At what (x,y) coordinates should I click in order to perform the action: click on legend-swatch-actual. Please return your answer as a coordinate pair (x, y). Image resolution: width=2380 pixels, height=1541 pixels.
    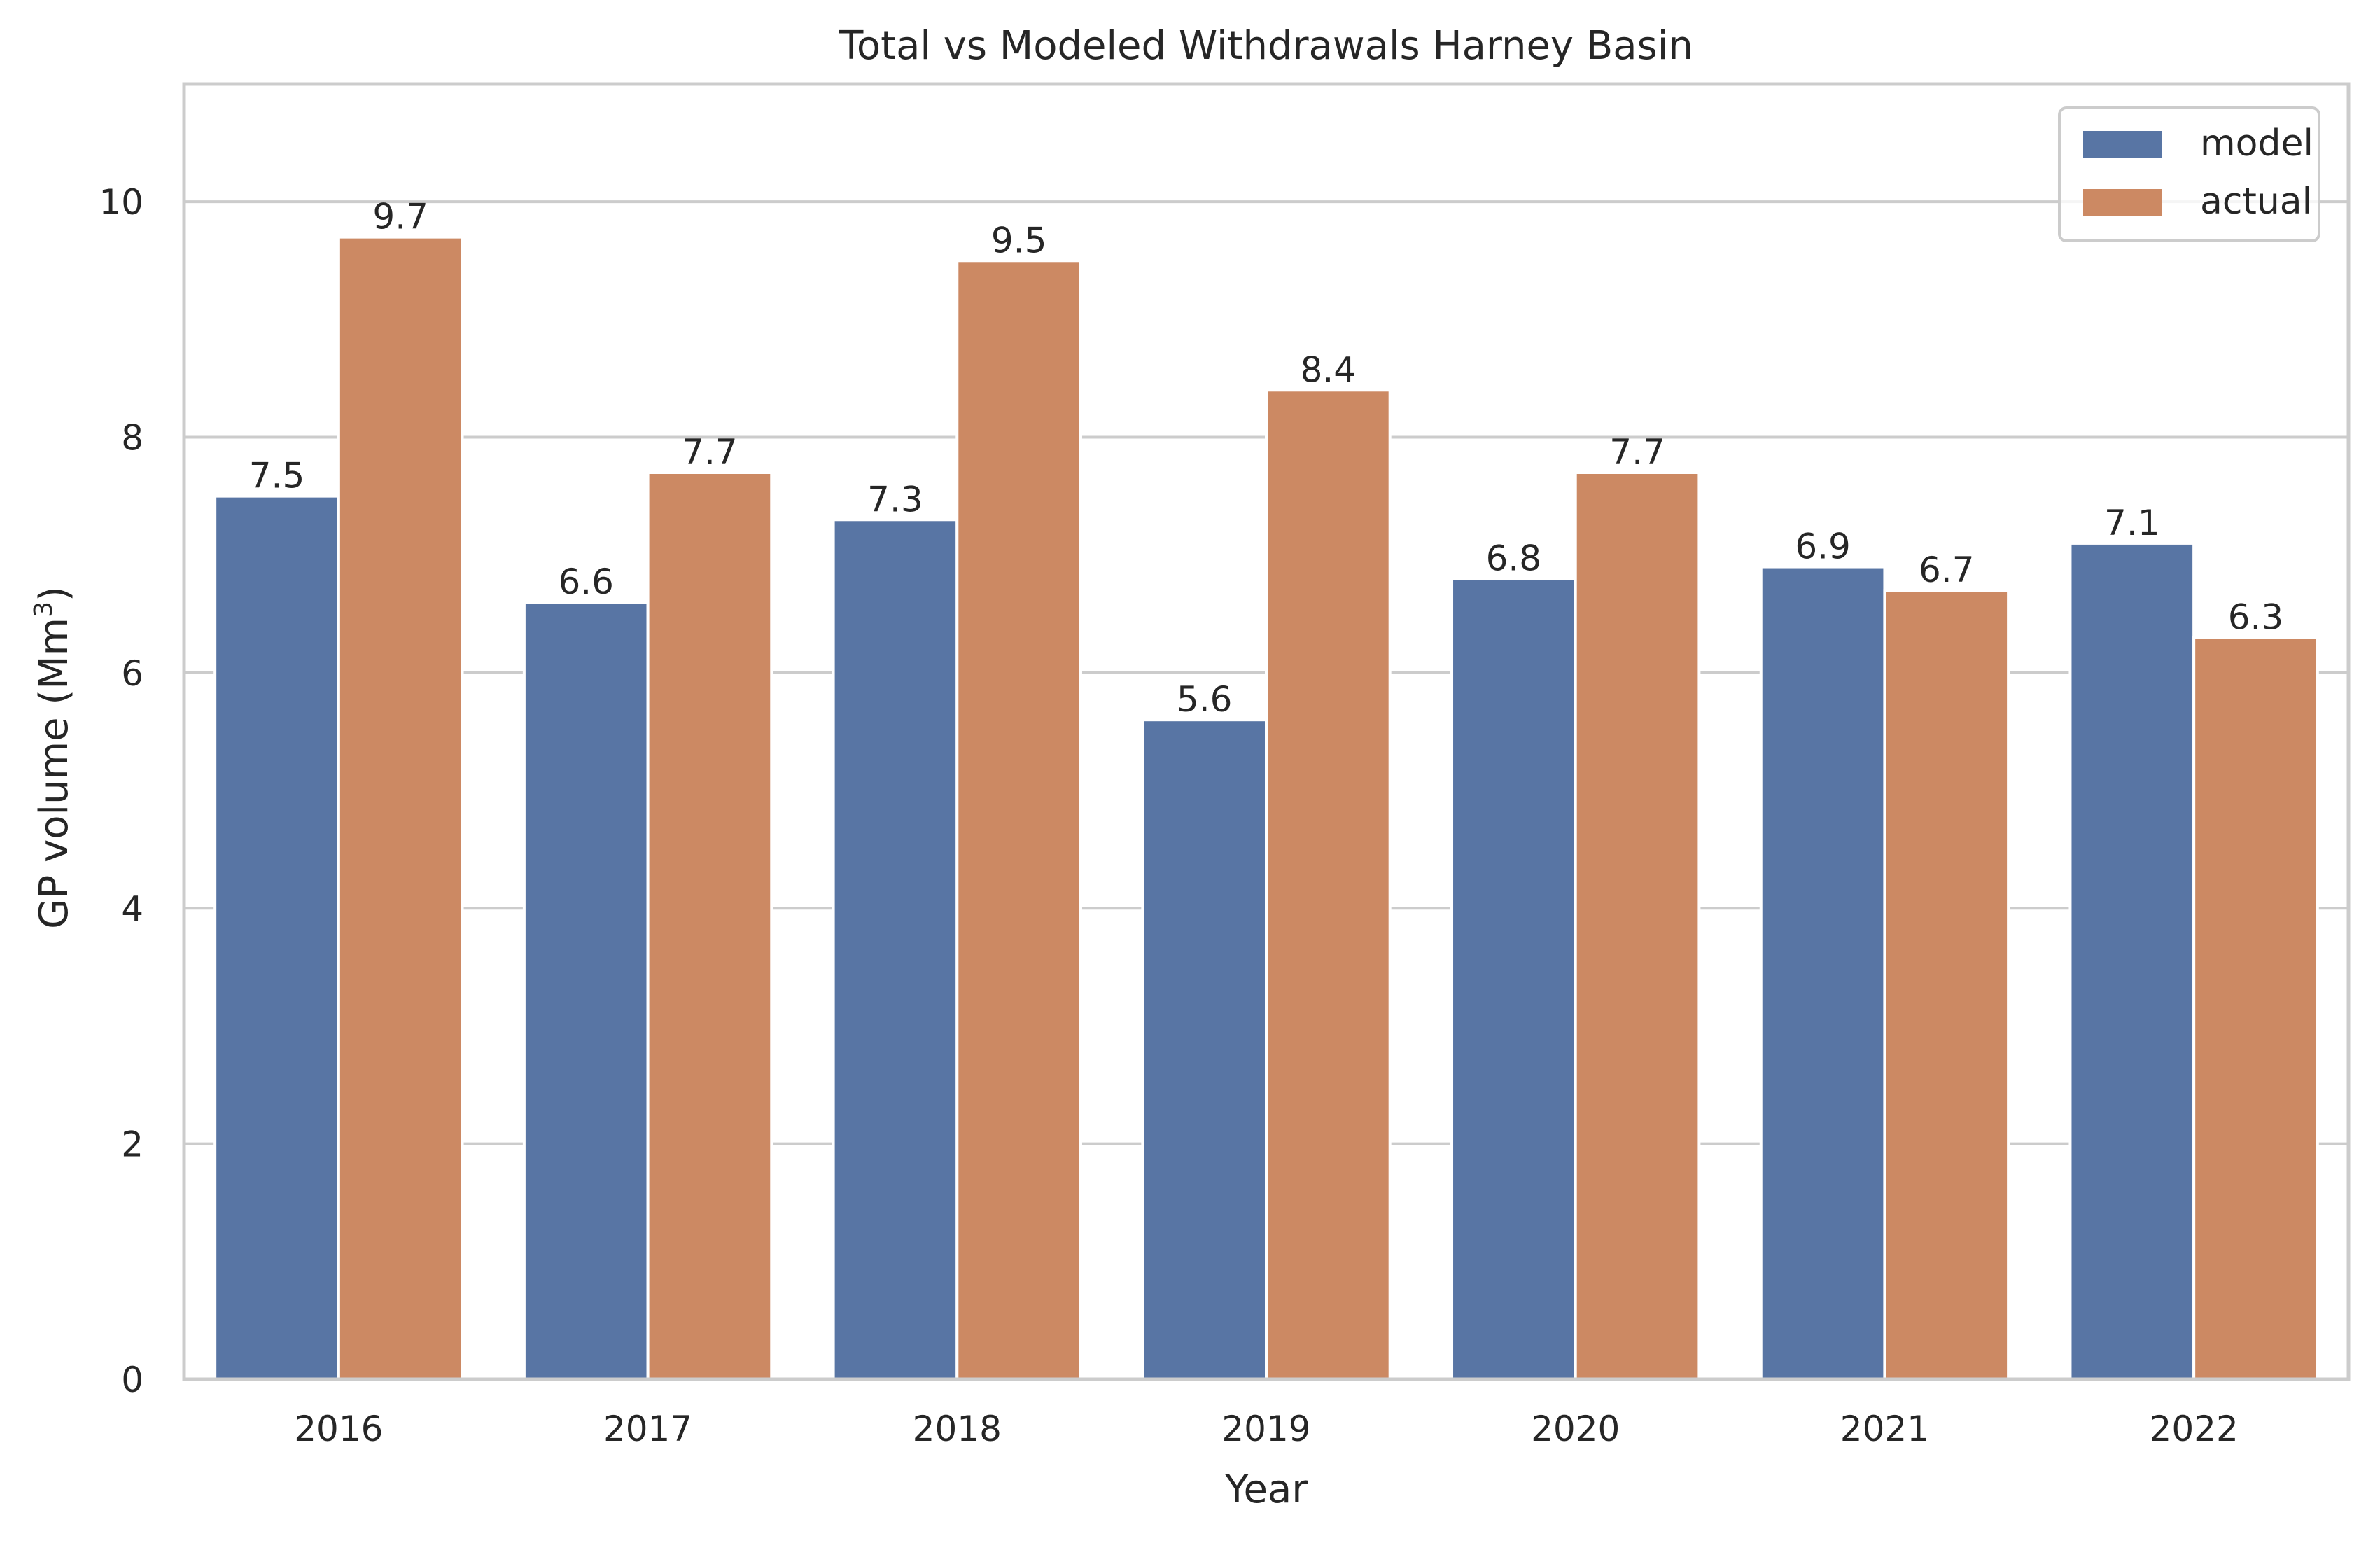
    Looking at the image, I should click on (2122, 202).